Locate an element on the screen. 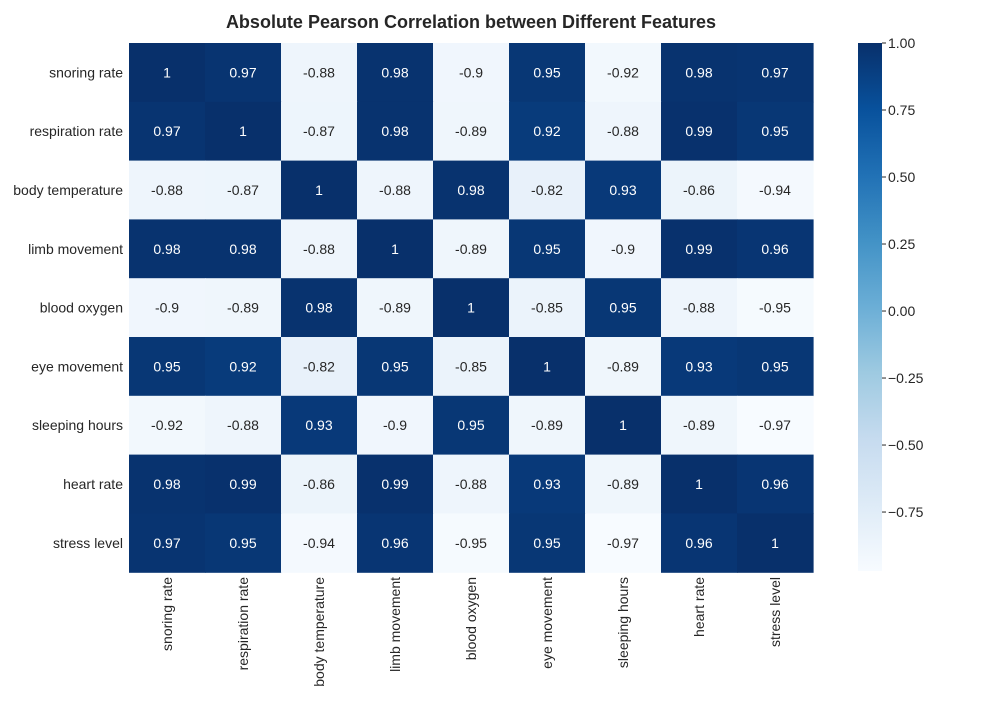  x-tick-label: snoring rate is located at coordinates (167, 614).